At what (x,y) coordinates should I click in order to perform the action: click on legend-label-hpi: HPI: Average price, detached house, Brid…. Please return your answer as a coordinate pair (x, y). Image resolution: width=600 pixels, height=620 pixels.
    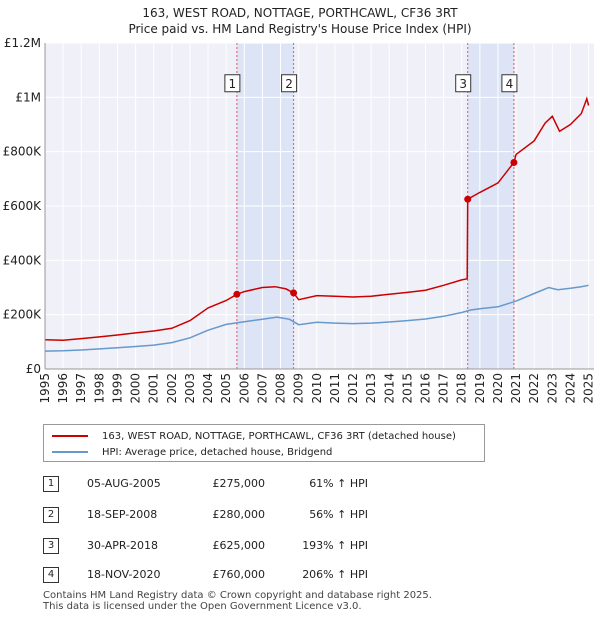
    Looking at the image, I should click on (217, 452).